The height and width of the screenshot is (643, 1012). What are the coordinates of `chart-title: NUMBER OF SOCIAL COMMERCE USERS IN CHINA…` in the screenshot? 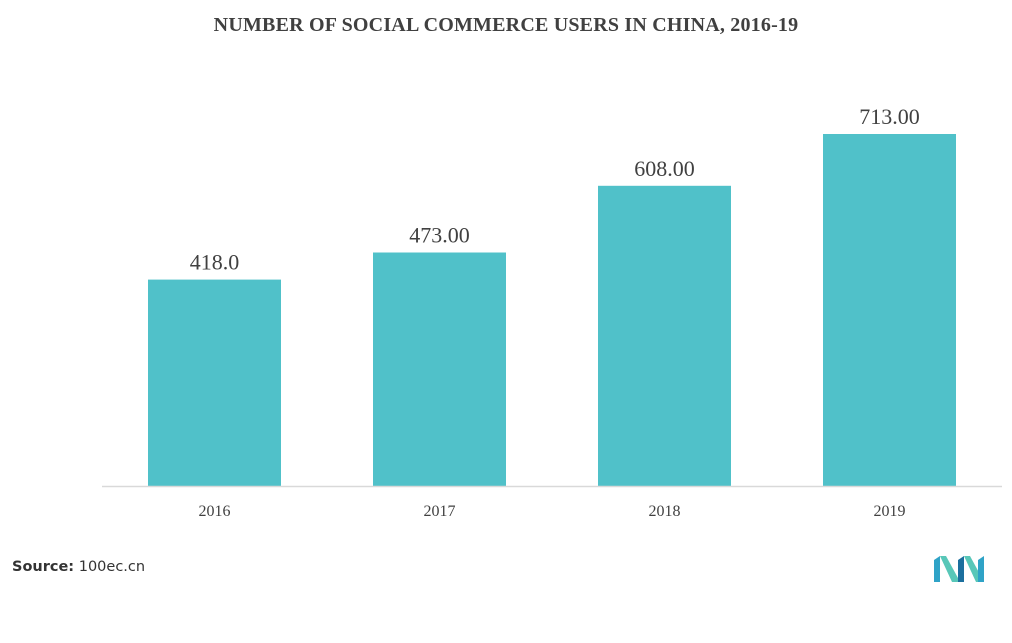 It's located at (506, 25).